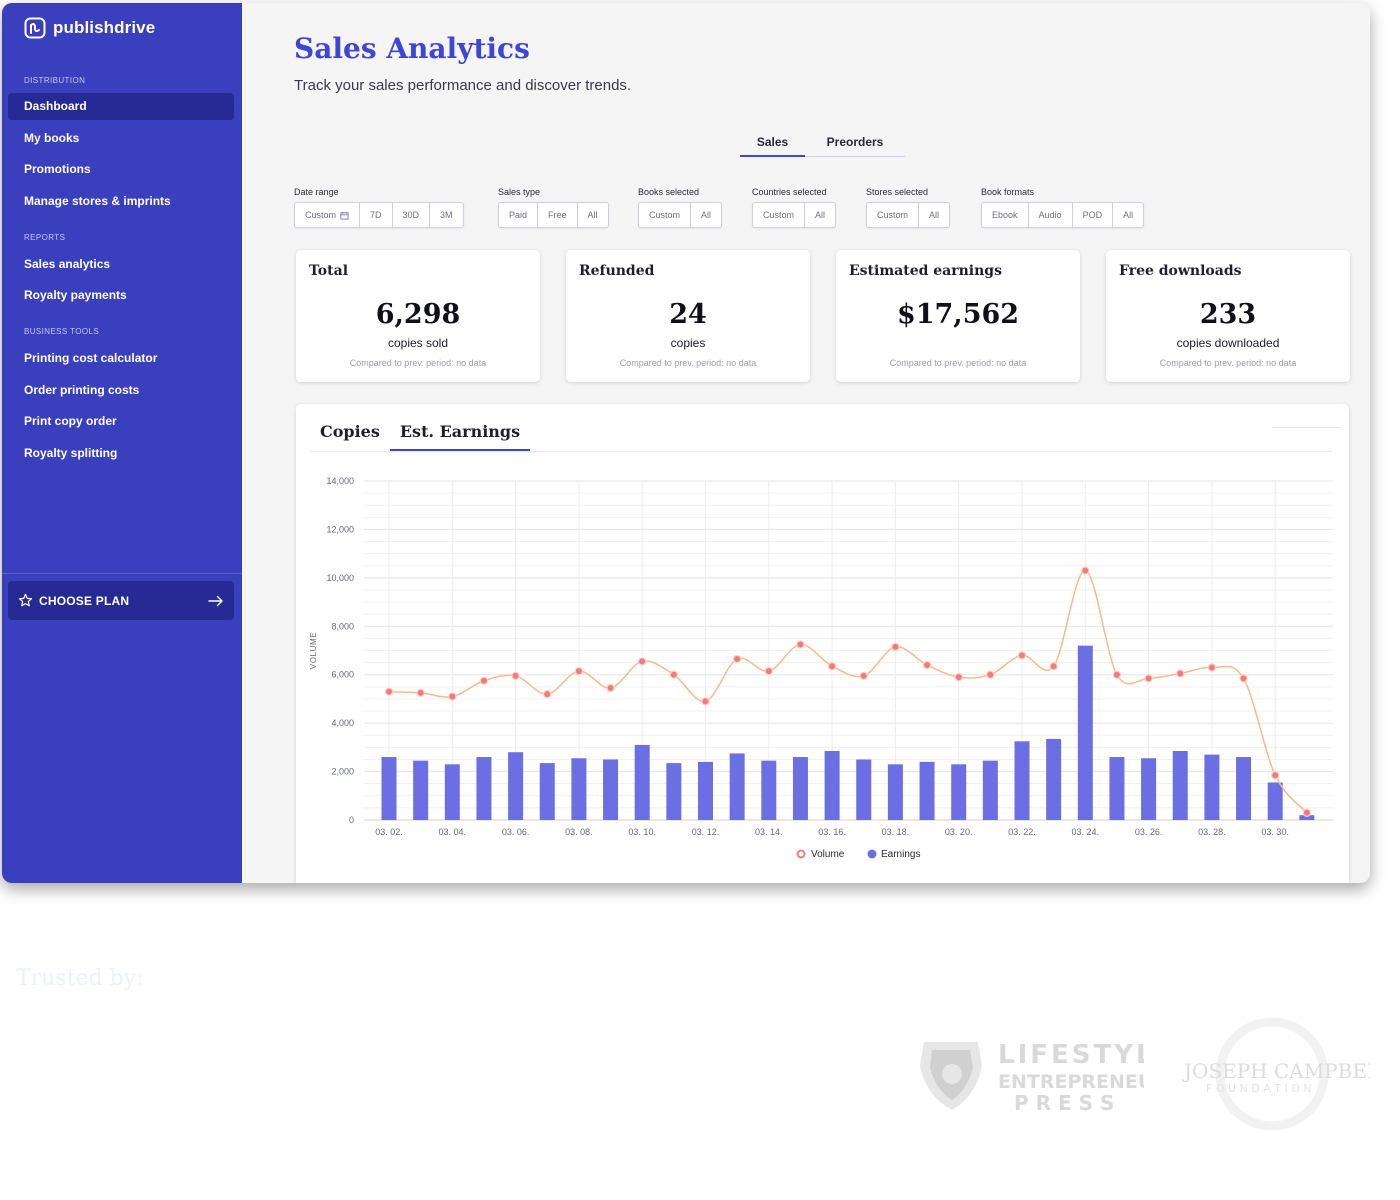 The height and width of the screenshot is (1200, 1400). What do you see at coordinates (1093, 215) in the screenshot?
I see `format-pod-button: POD` at bounding box center [1093, 215].